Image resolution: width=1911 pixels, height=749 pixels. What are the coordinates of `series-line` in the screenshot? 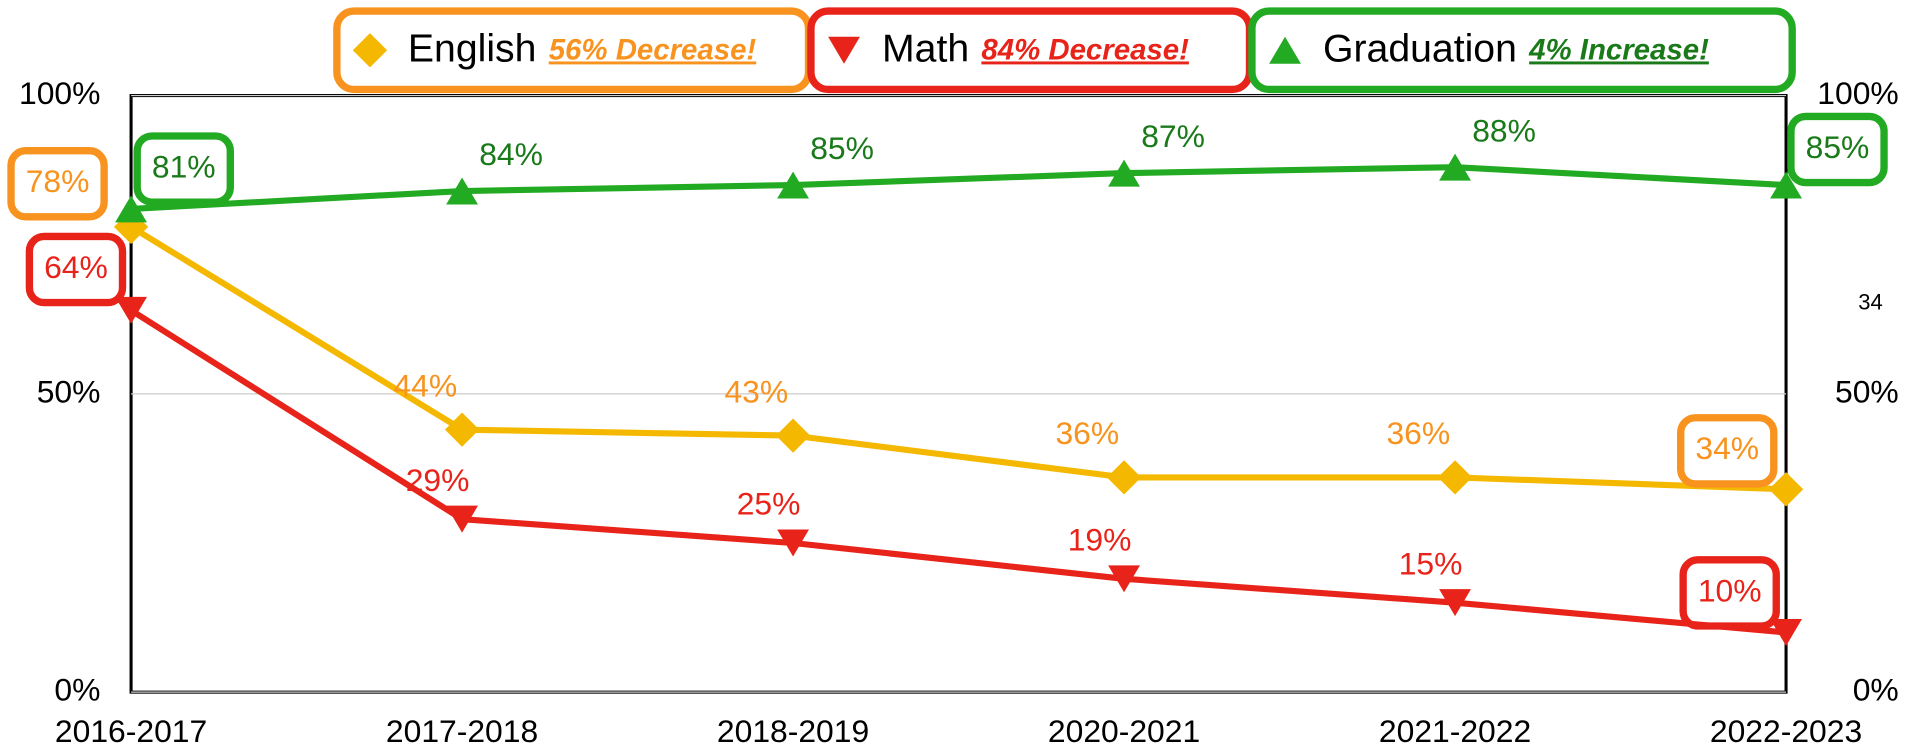 It's located at (958, 188).